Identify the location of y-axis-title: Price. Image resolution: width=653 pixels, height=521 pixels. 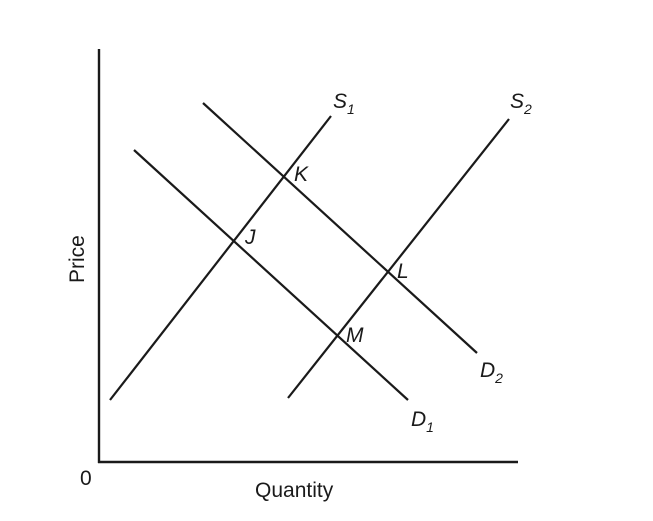
(77, 259).